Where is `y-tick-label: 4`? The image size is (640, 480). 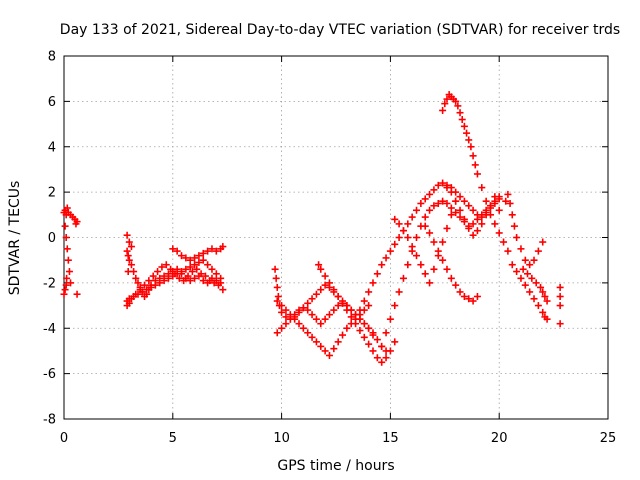
y-tick-label: 4 is located at coordinates (52, 147).